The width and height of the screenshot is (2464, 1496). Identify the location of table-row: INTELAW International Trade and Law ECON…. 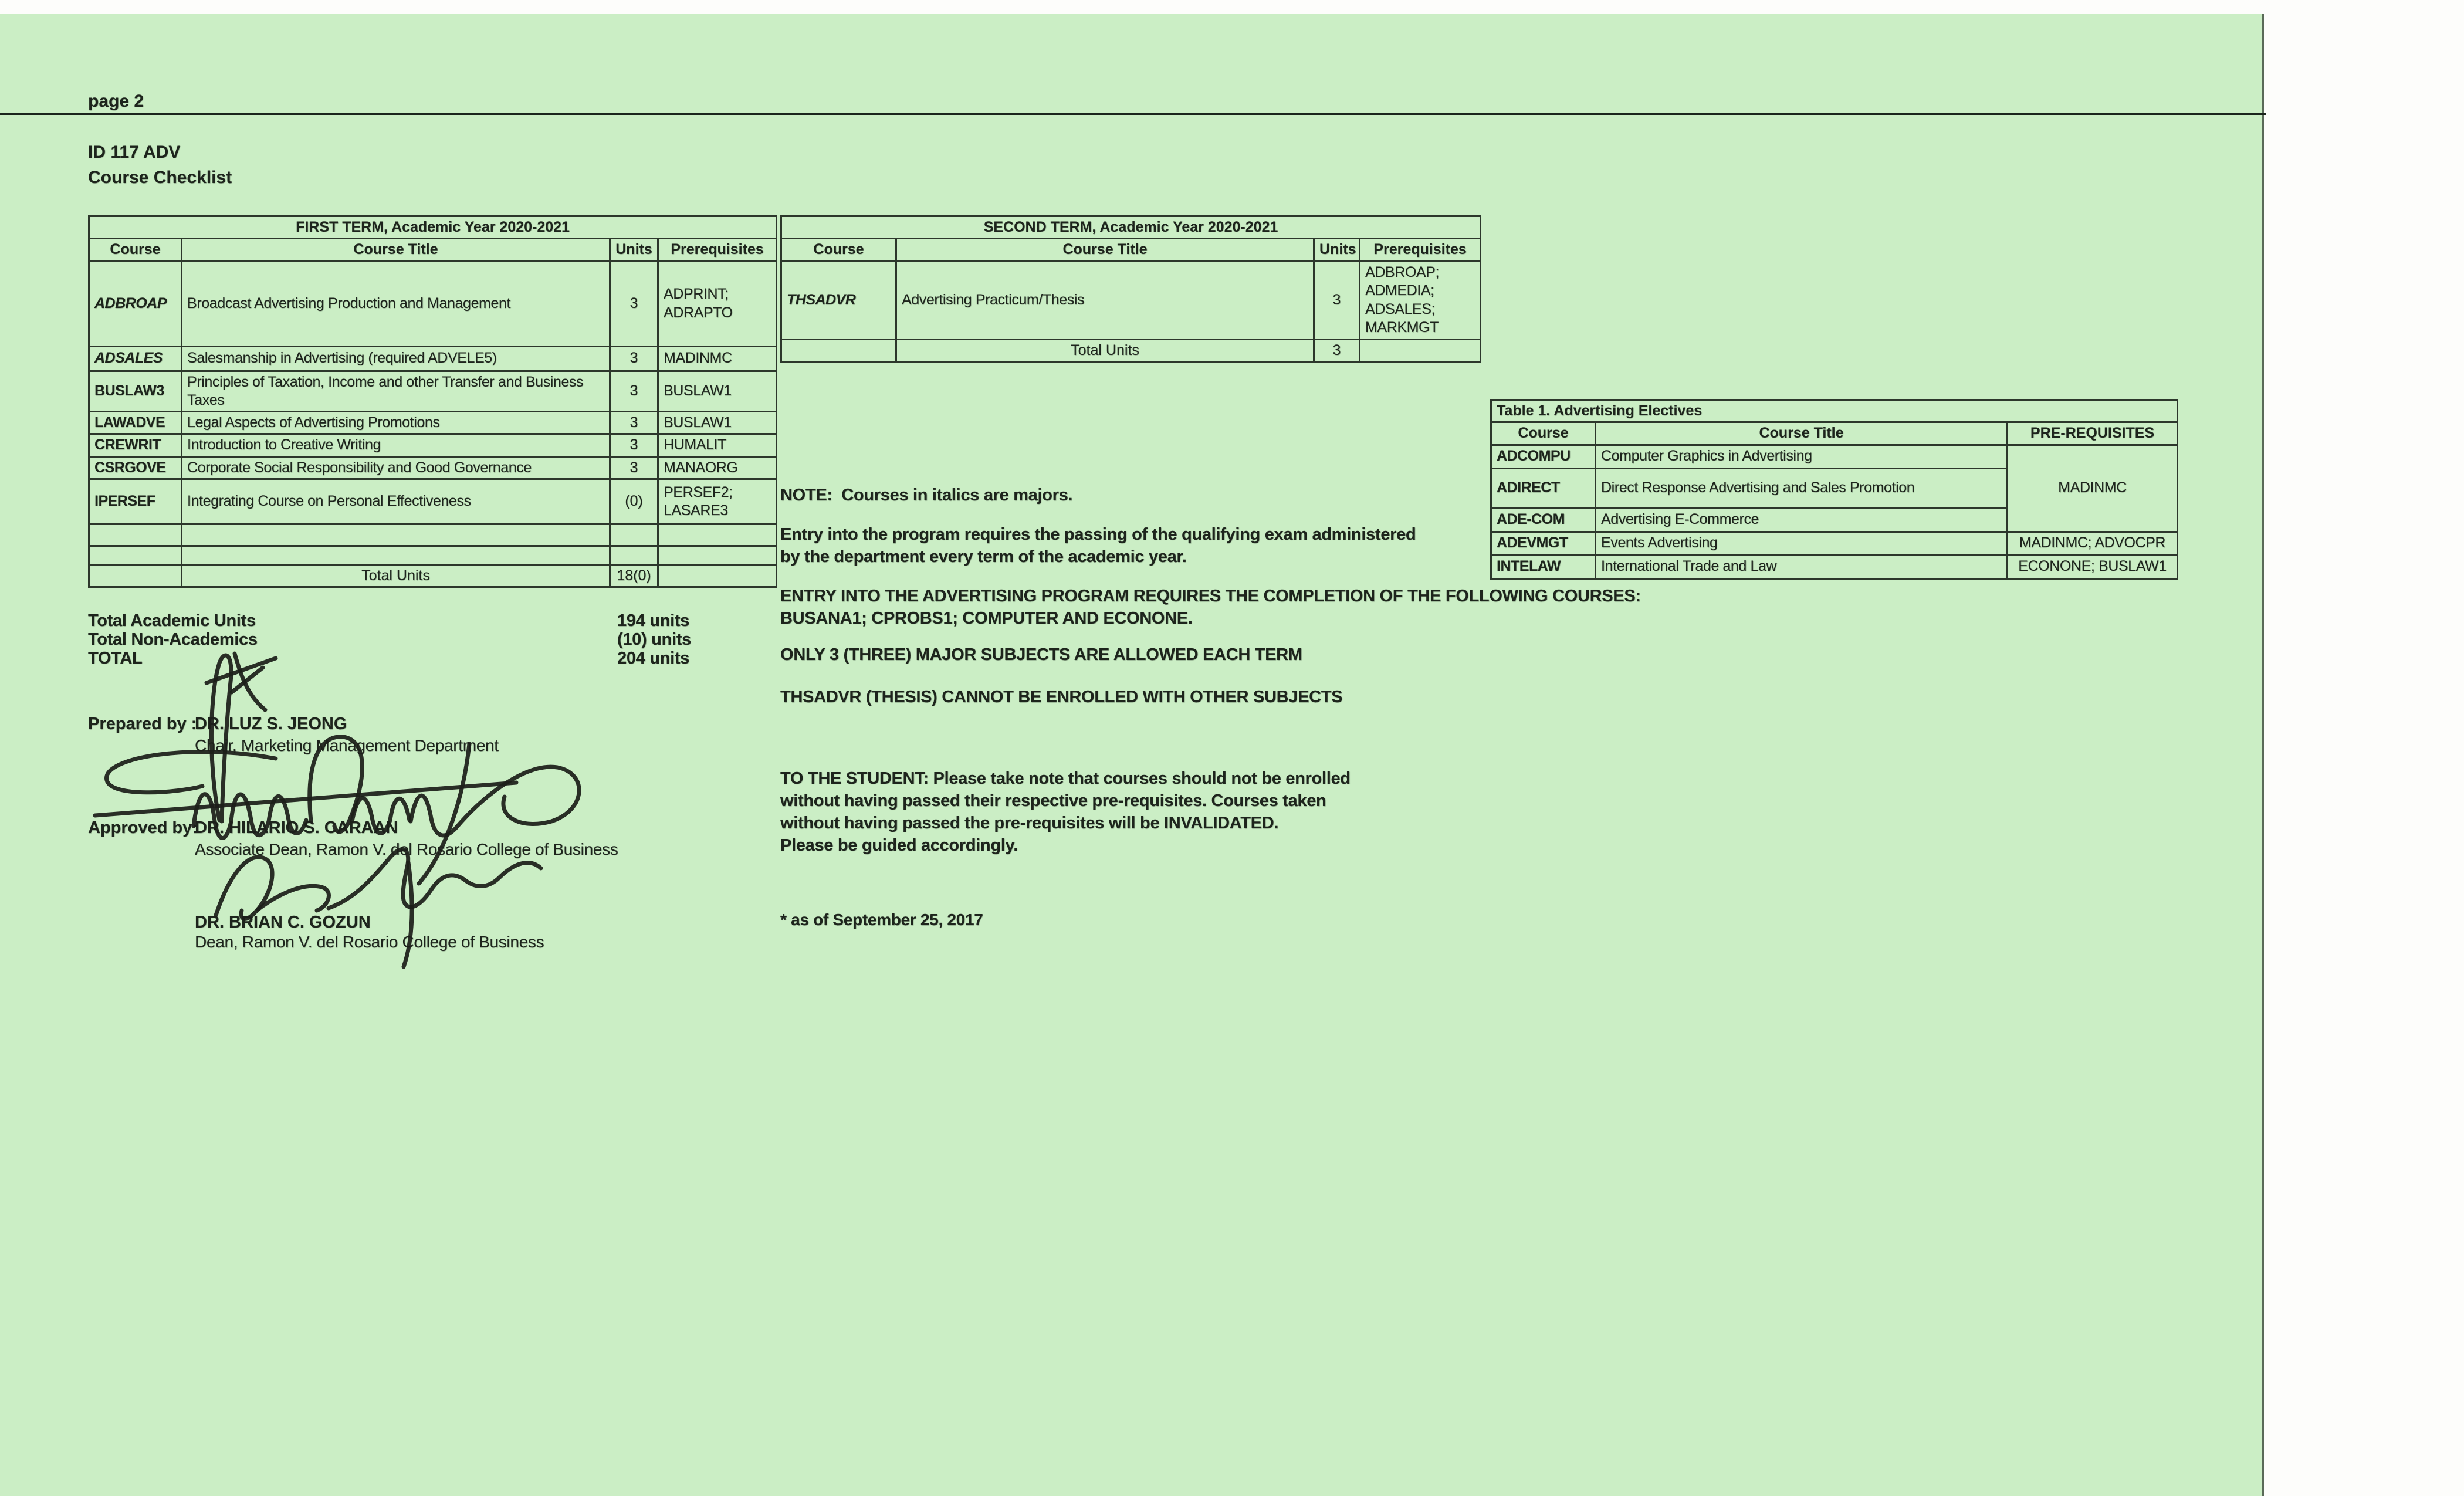
(1834, 567).